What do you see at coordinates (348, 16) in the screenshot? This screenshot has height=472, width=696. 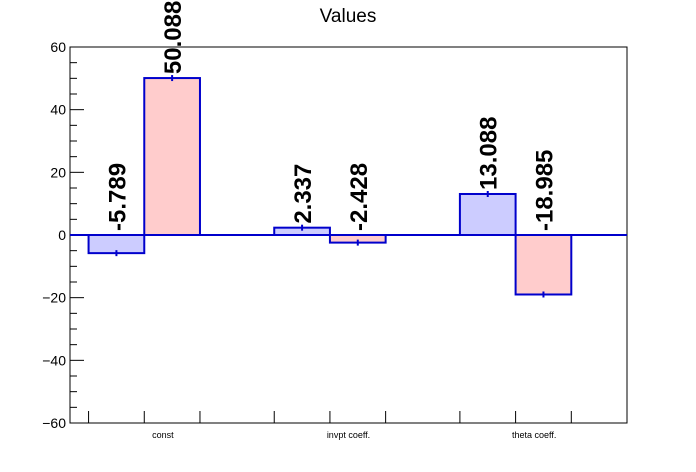 I see `chart-title: Values` at bounding box center [348, 16].